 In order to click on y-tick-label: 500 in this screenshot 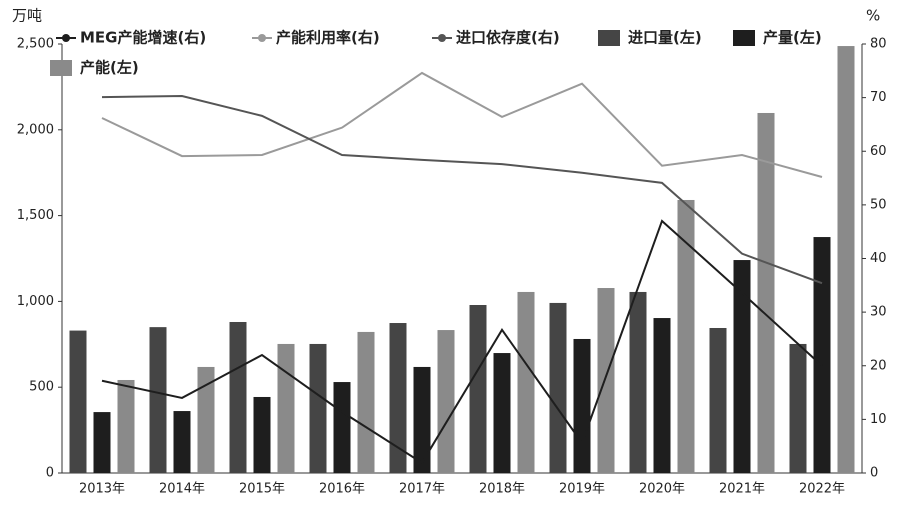, I will do `click(41, 387)`.